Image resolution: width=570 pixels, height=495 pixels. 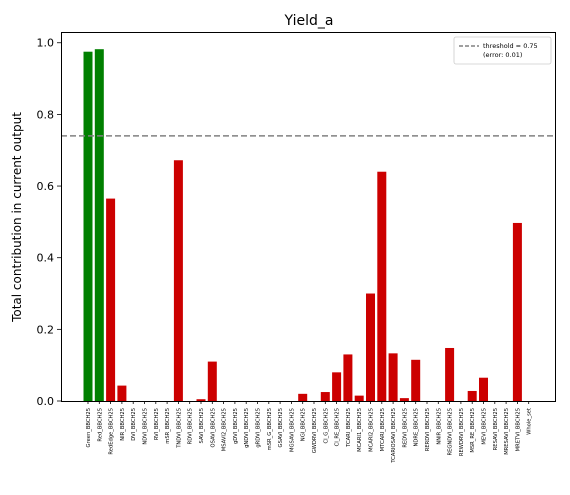 What do you see at coordinates (382, 286) in the screenshot?
I see `bar-mtcari-bbch25` at bounding box center [382, 286].